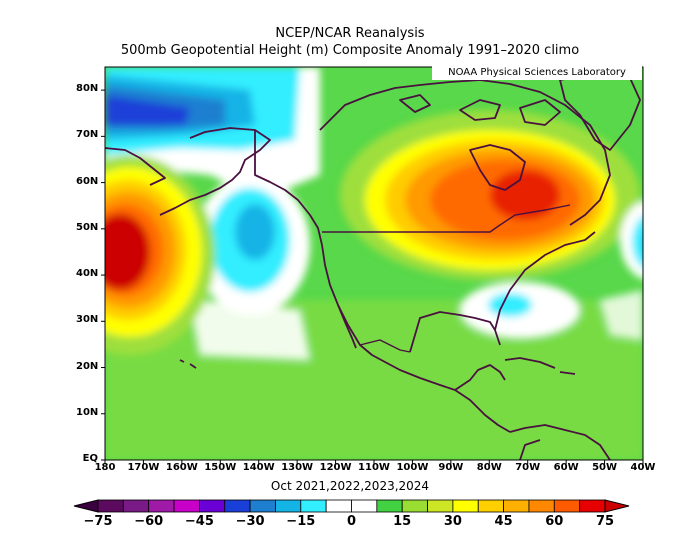  What do you see at coordinates (149, 521) in the screenshot?
I see `colorbar-label: −60` at bounding box center [149, 521].